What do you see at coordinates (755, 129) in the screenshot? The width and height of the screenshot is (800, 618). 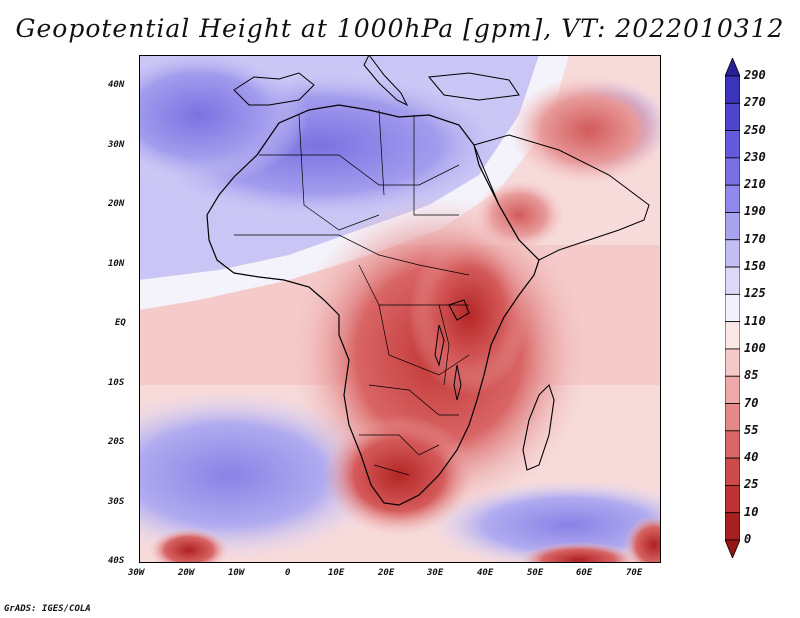 I see `colorbar-label: 250` at bounding box center [755, 129].